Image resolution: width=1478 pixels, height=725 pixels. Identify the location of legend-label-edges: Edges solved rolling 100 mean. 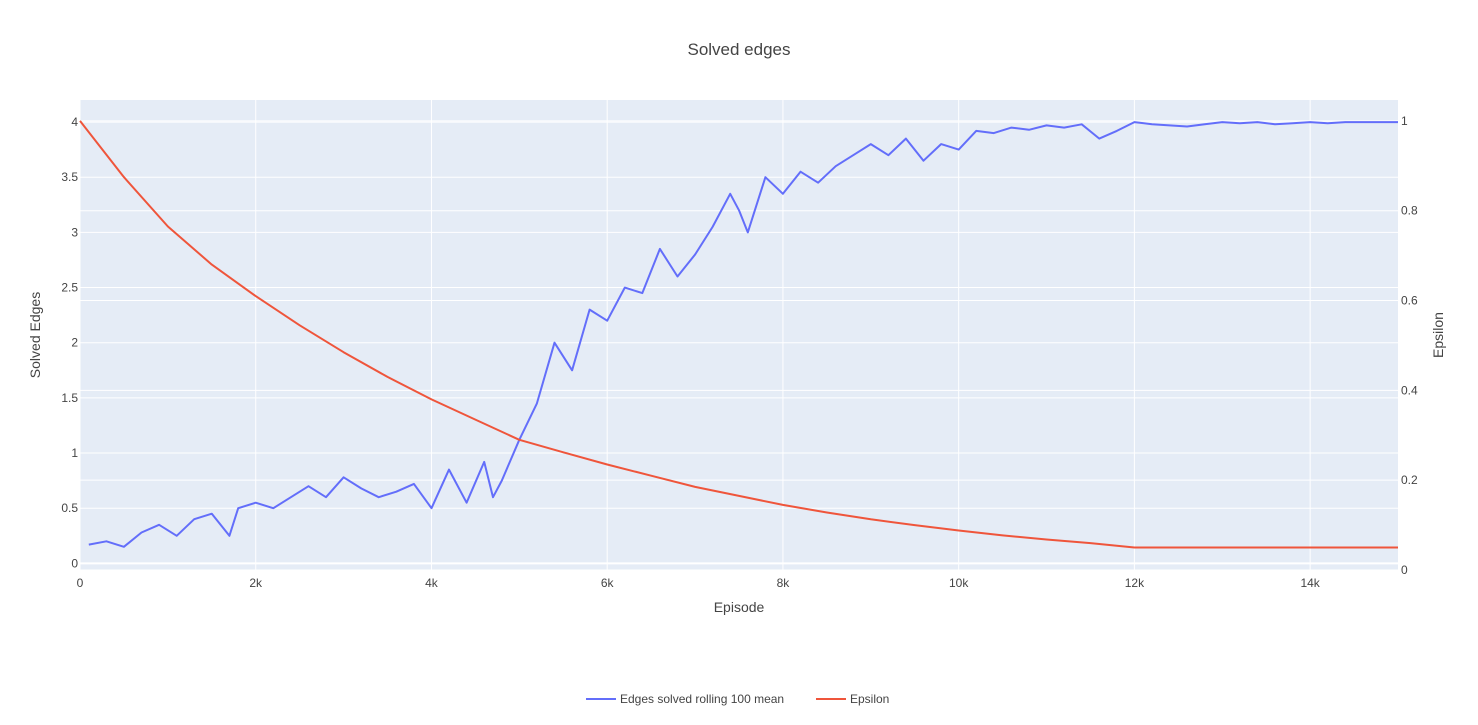
(702, 699).